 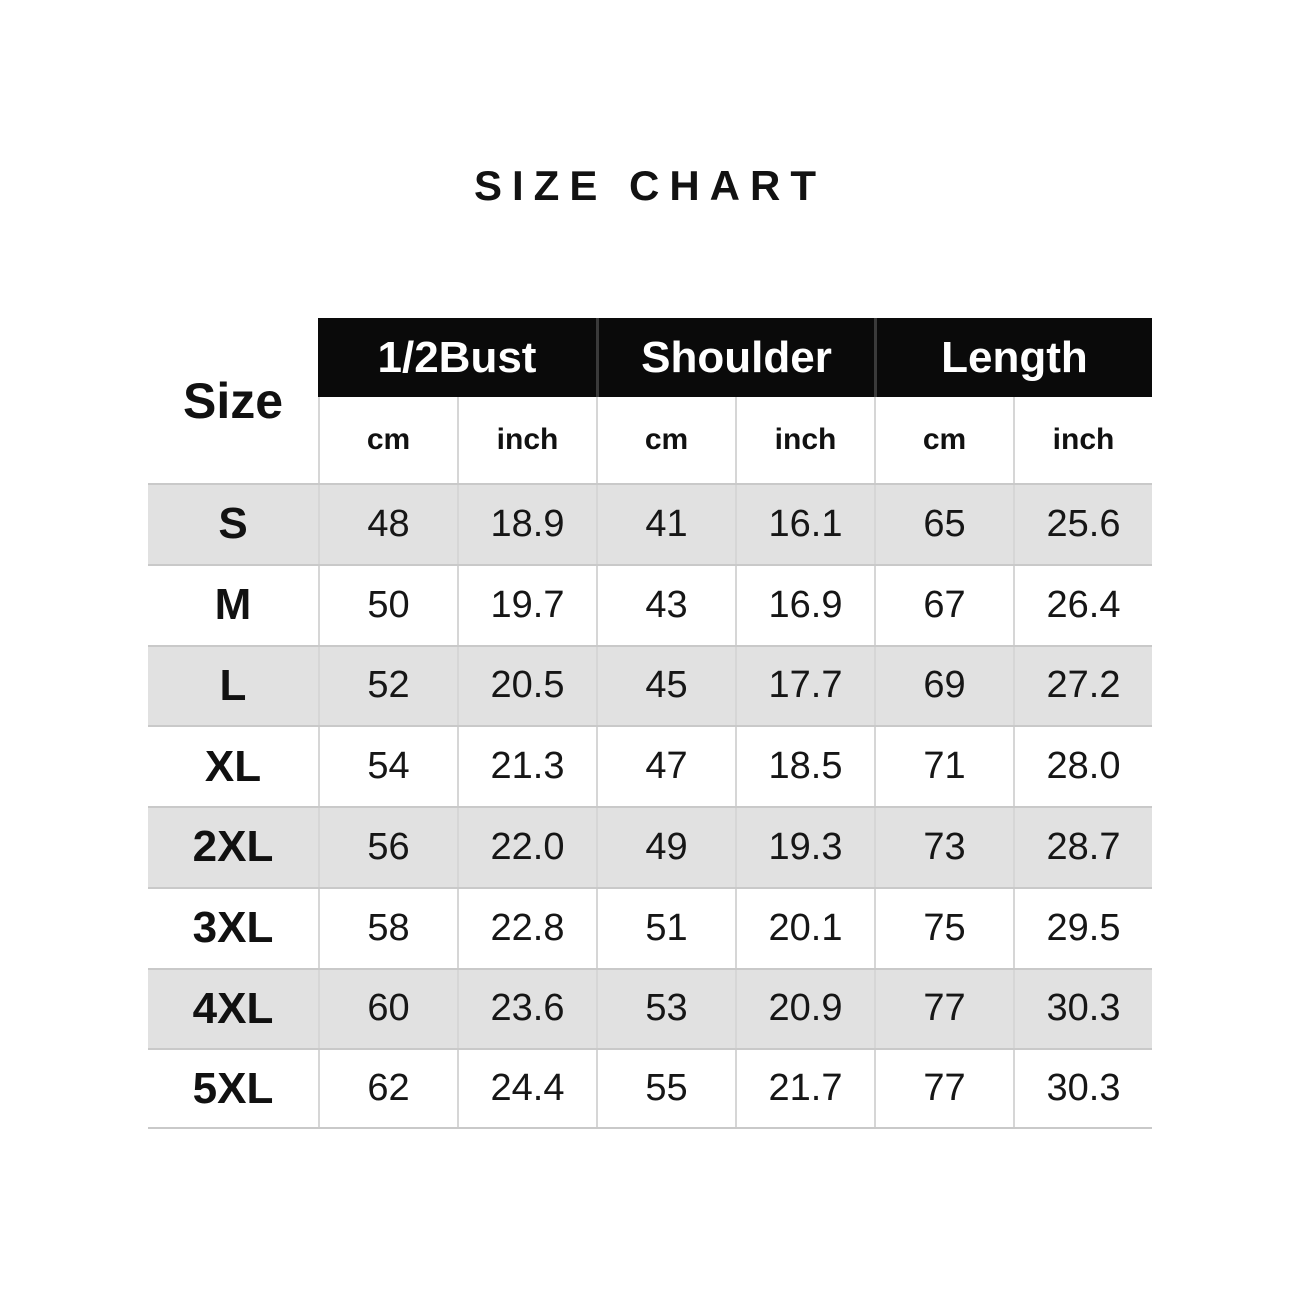 What do you see at coordinates (804, 928) in the screenshot?
I see `measurement-cell: 20.1` at bounding box center [804, 928].